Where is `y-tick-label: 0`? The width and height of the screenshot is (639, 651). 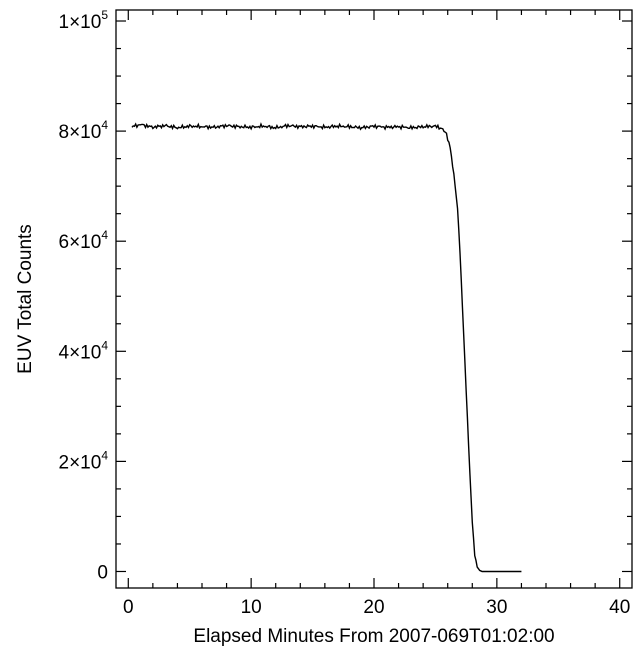 y-tick-label: 0 is located at coordinates (102, 572).